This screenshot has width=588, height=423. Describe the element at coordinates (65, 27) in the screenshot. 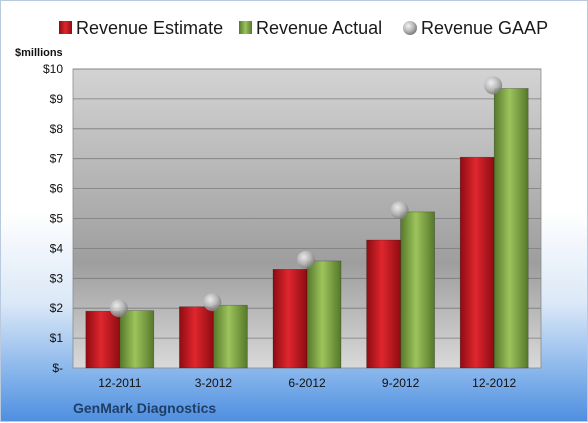

I see `legend-swatch-estimate` at that location.